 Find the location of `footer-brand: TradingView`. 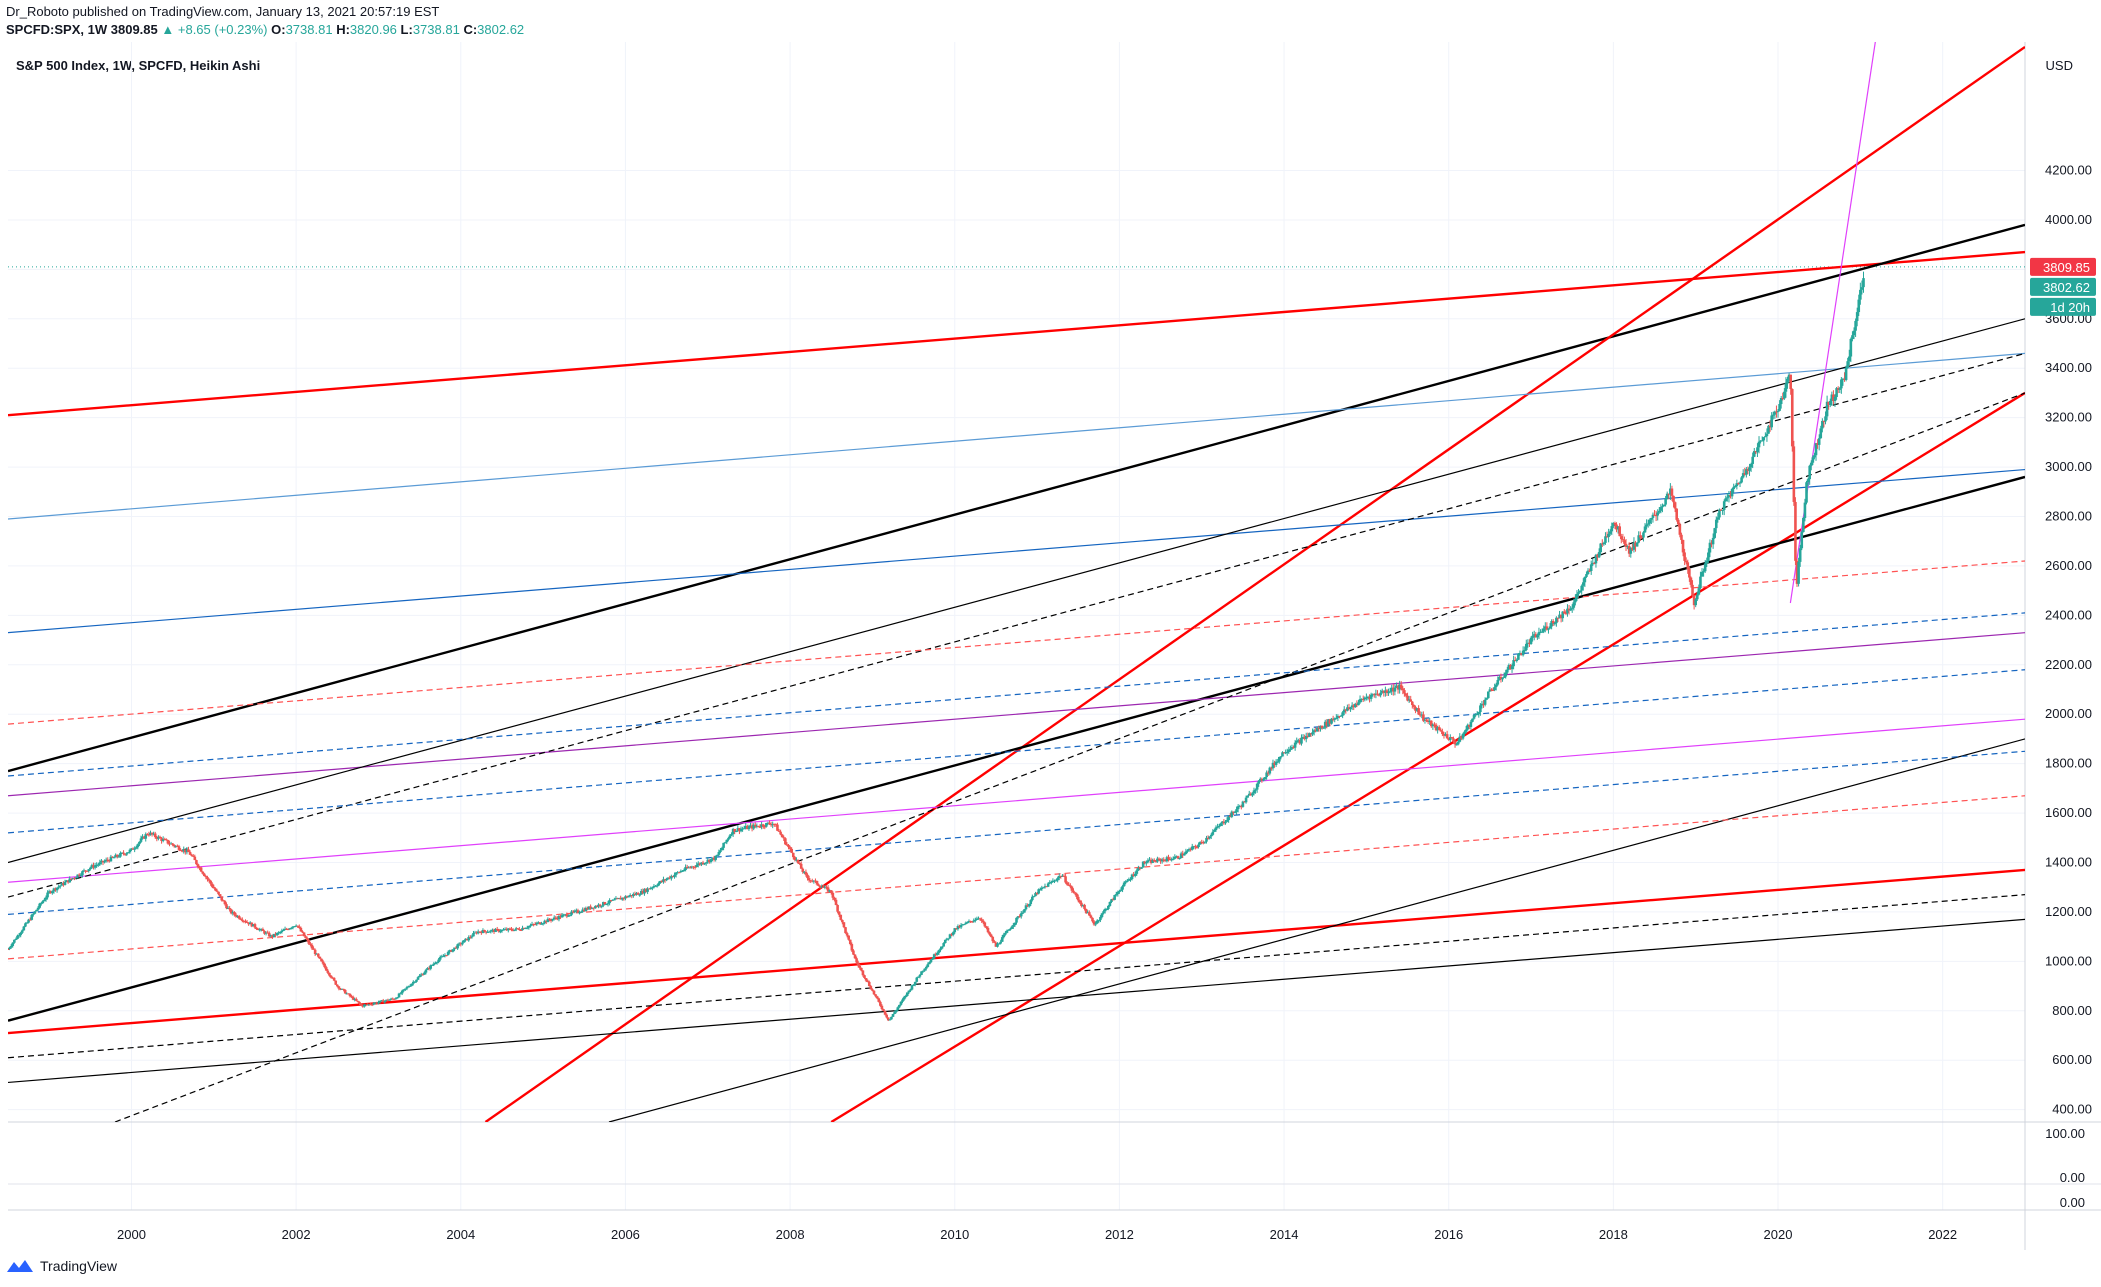

footer-brand: TradingView is located at coordinates (61, 1266).